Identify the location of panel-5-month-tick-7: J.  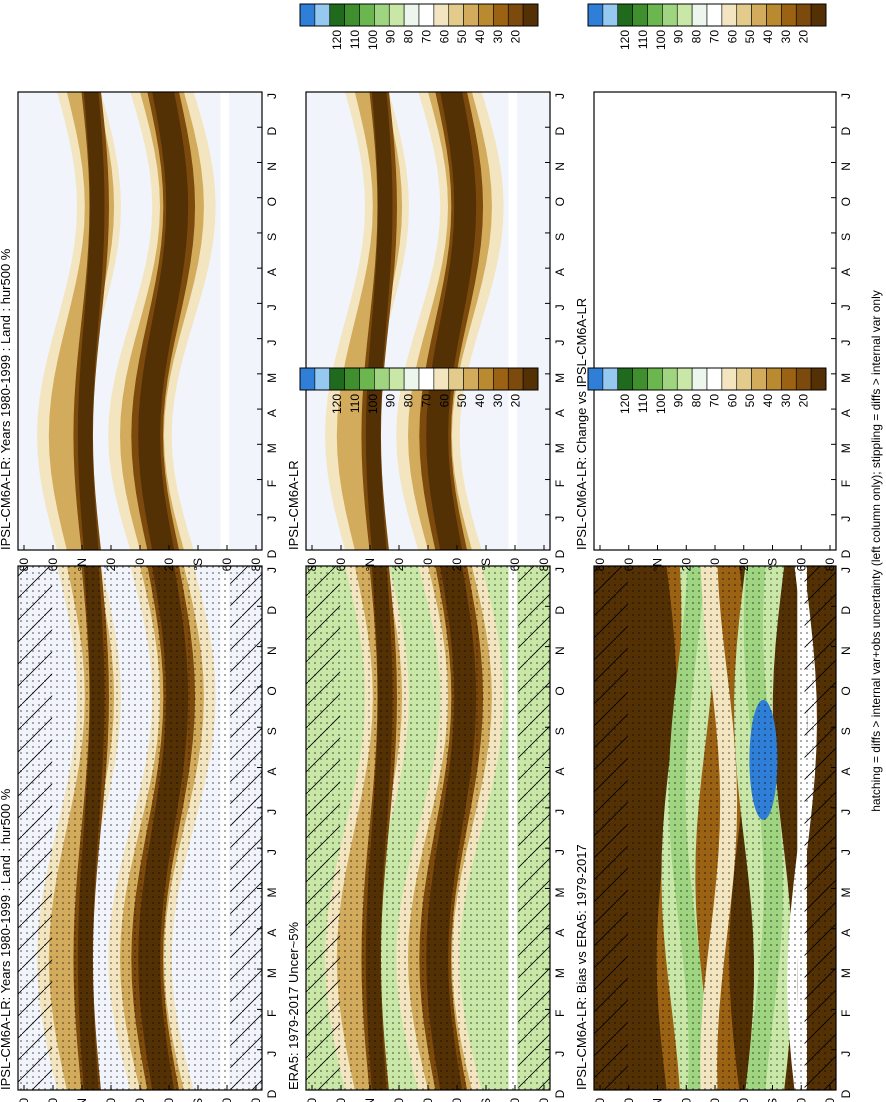
(846, 812).